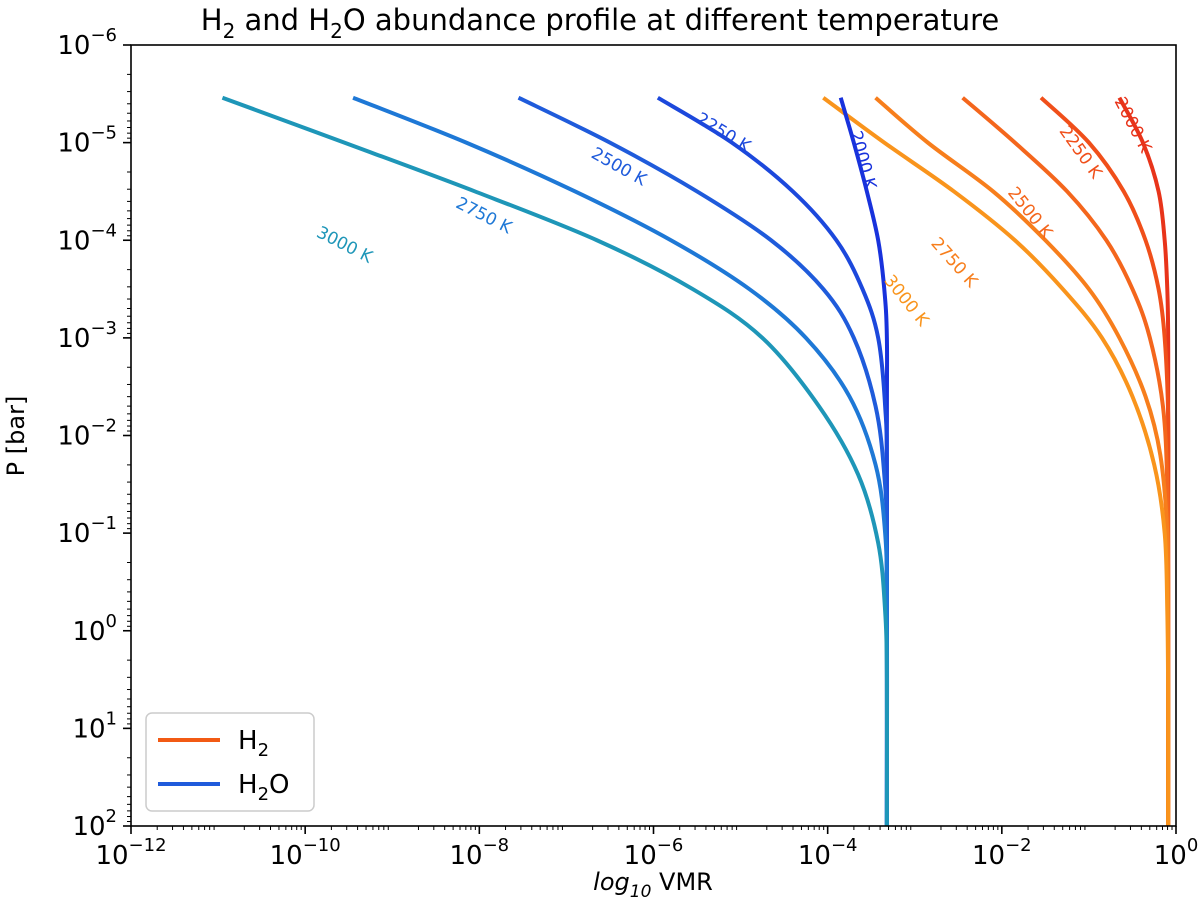  I want to click on series-line-h2-2500k, so click(1066, 461).